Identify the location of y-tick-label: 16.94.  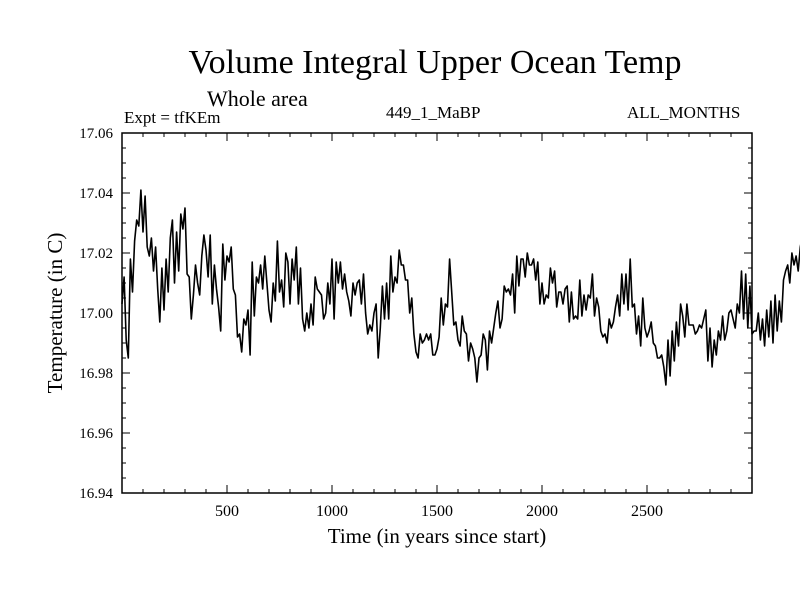
(96, 494).